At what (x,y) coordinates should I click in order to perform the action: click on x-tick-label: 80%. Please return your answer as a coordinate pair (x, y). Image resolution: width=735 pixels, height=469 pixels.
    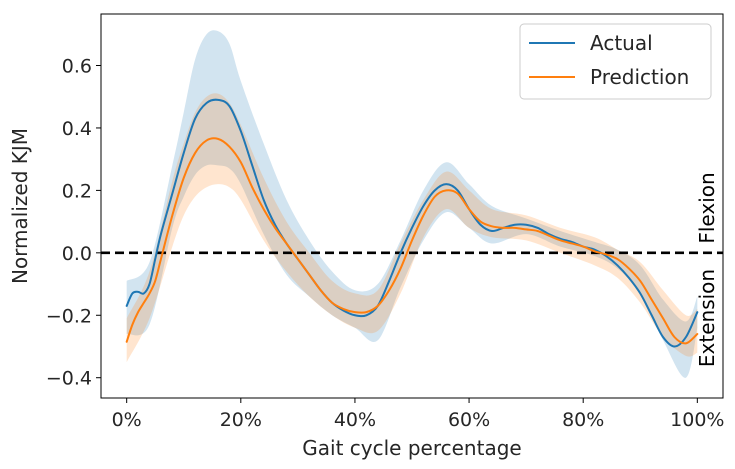
    Looking at the image, I should click on (583, 420).